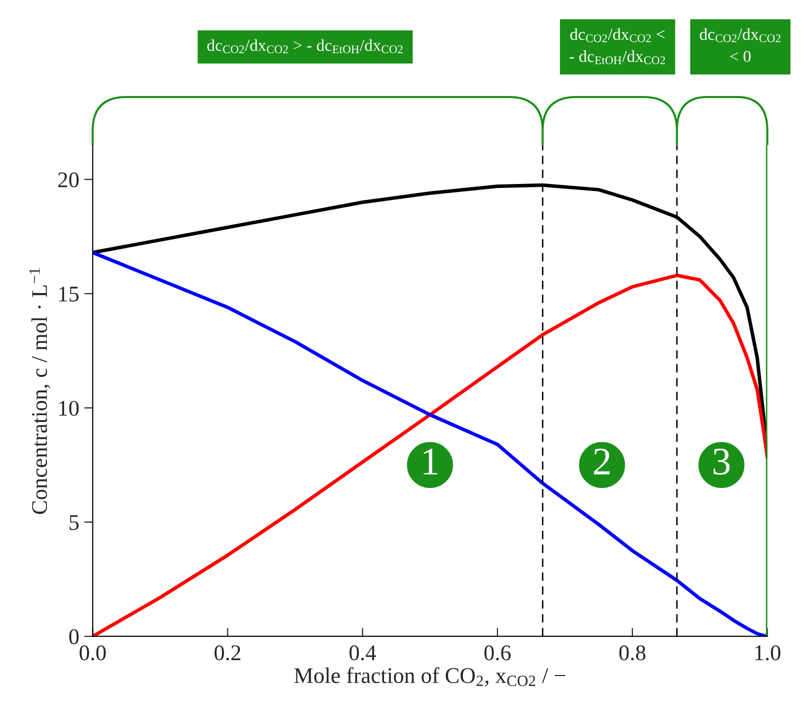  Describe the element at coordinates (430, 676) in the screenshot. I see `x-axis-title: Mole fraction of CO$_{2}$, x$_{CO2}$ / −` at that location.